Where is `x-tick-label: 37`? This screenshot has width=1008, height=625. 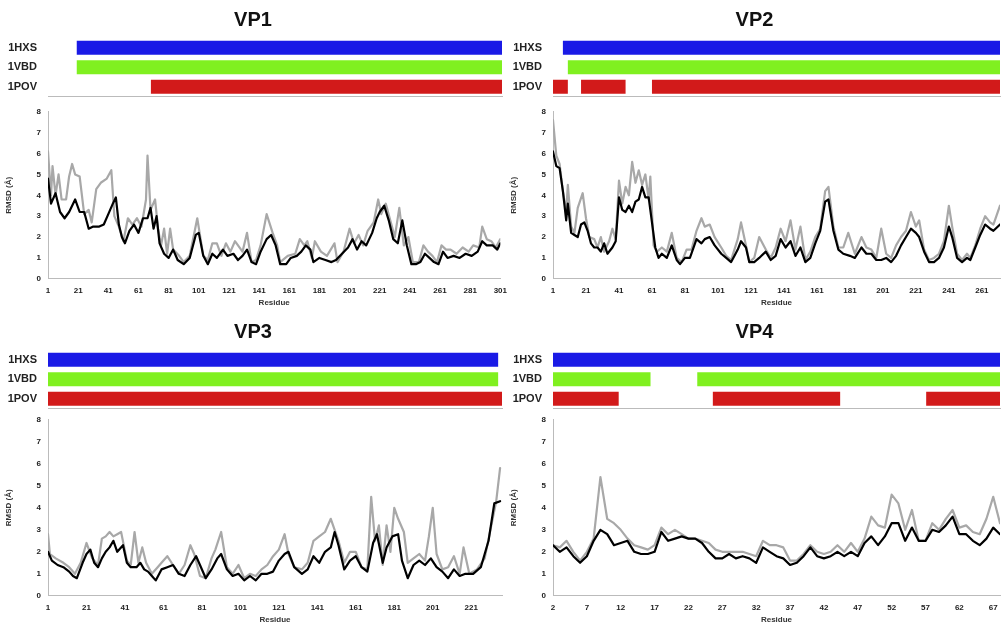 x-tick-label: 37 is located at coordinates (790, 607).